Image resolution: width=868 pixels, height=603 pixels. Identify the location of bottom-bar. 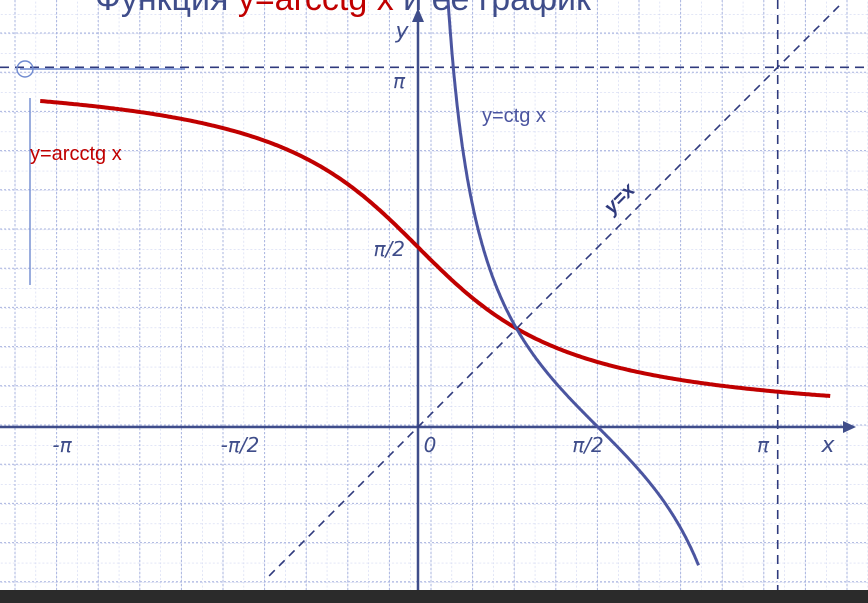
(434, 596).